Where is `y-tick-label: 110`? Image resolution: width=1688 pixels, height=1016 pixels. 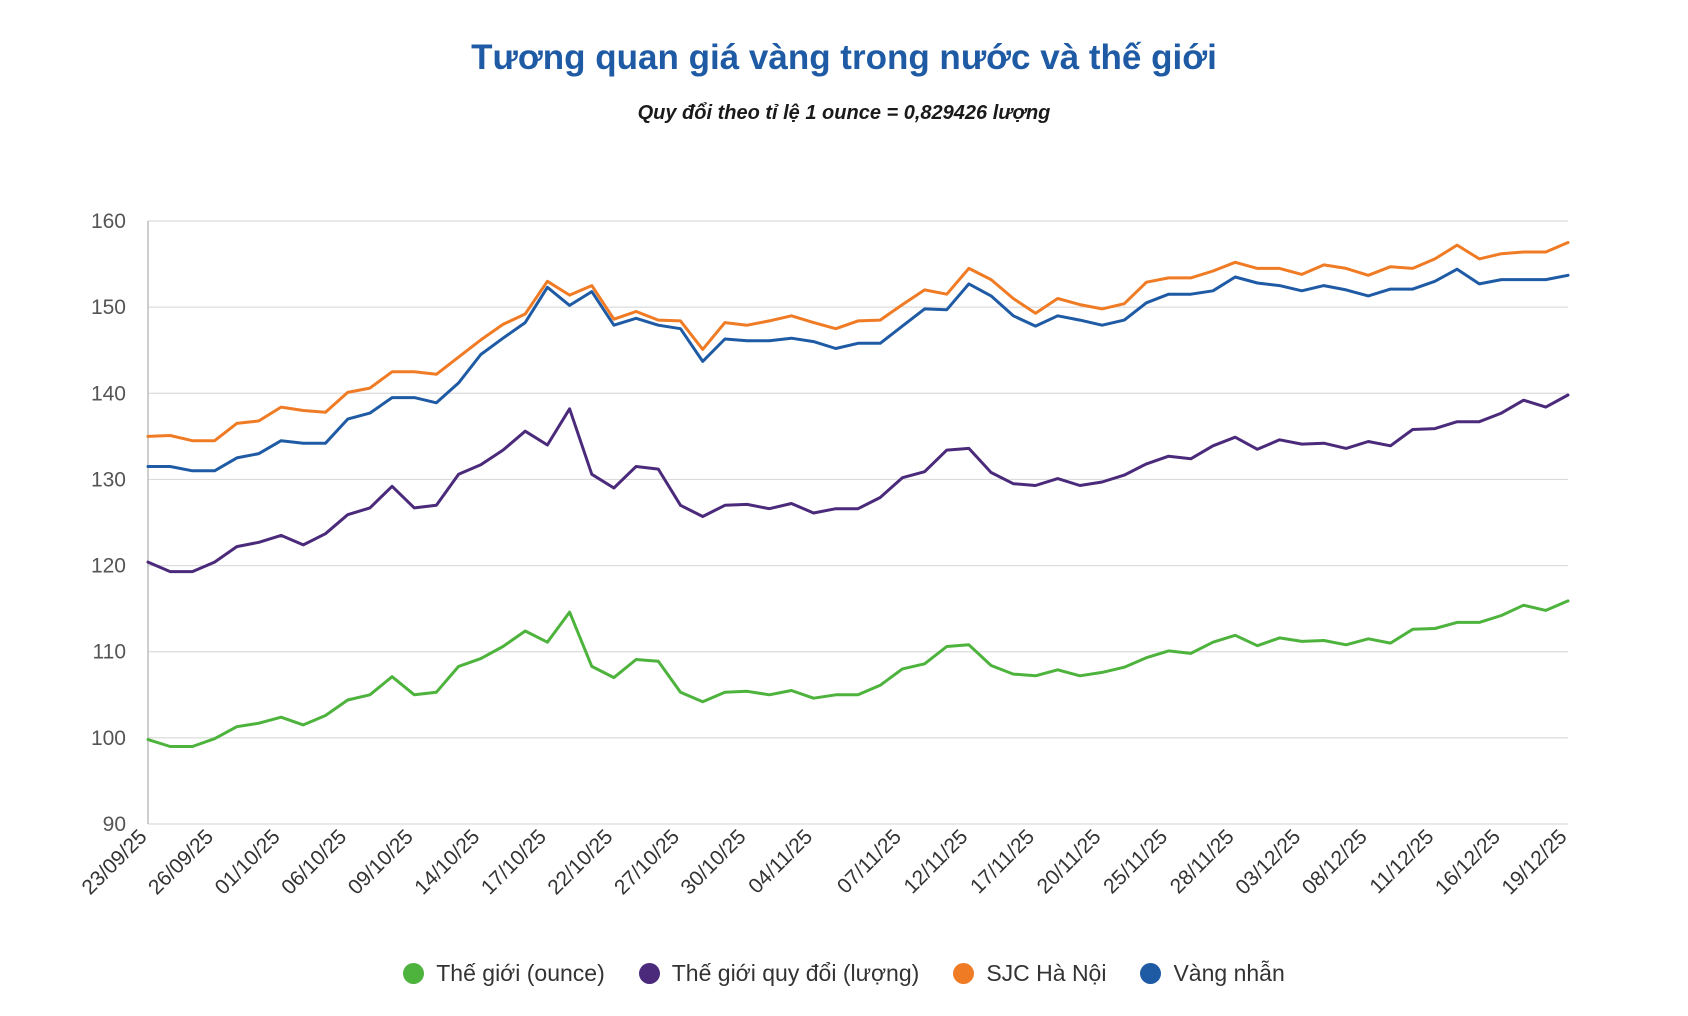
y-tick-label: 110 is located at coordinates (109, 652).